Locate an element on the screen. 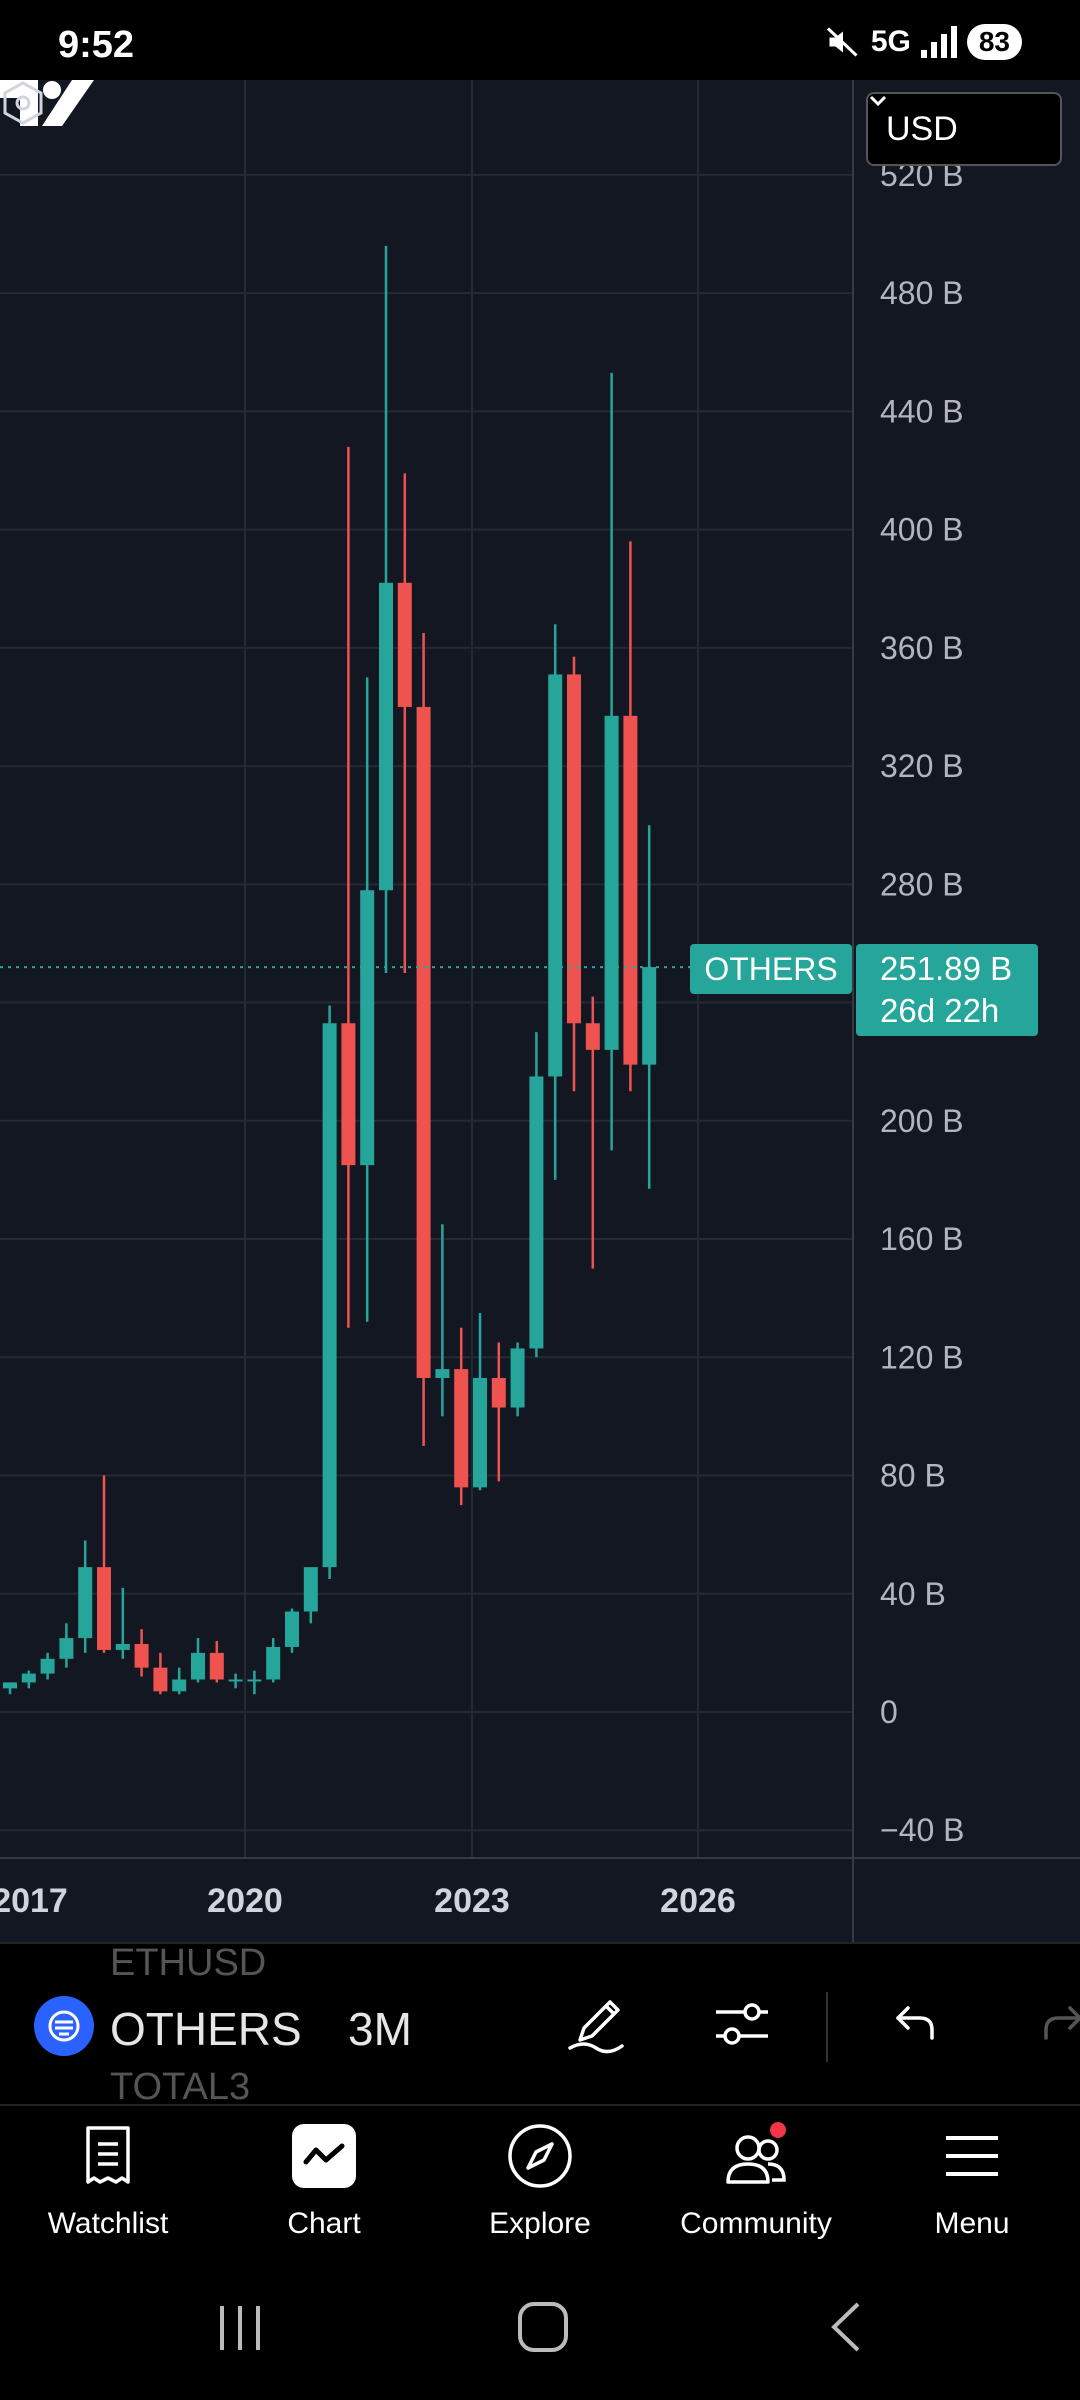 The width and height of the screenshot is (1080, 2400). status-bar: 9:52 5G 83 is located at coordinates (540, 40).